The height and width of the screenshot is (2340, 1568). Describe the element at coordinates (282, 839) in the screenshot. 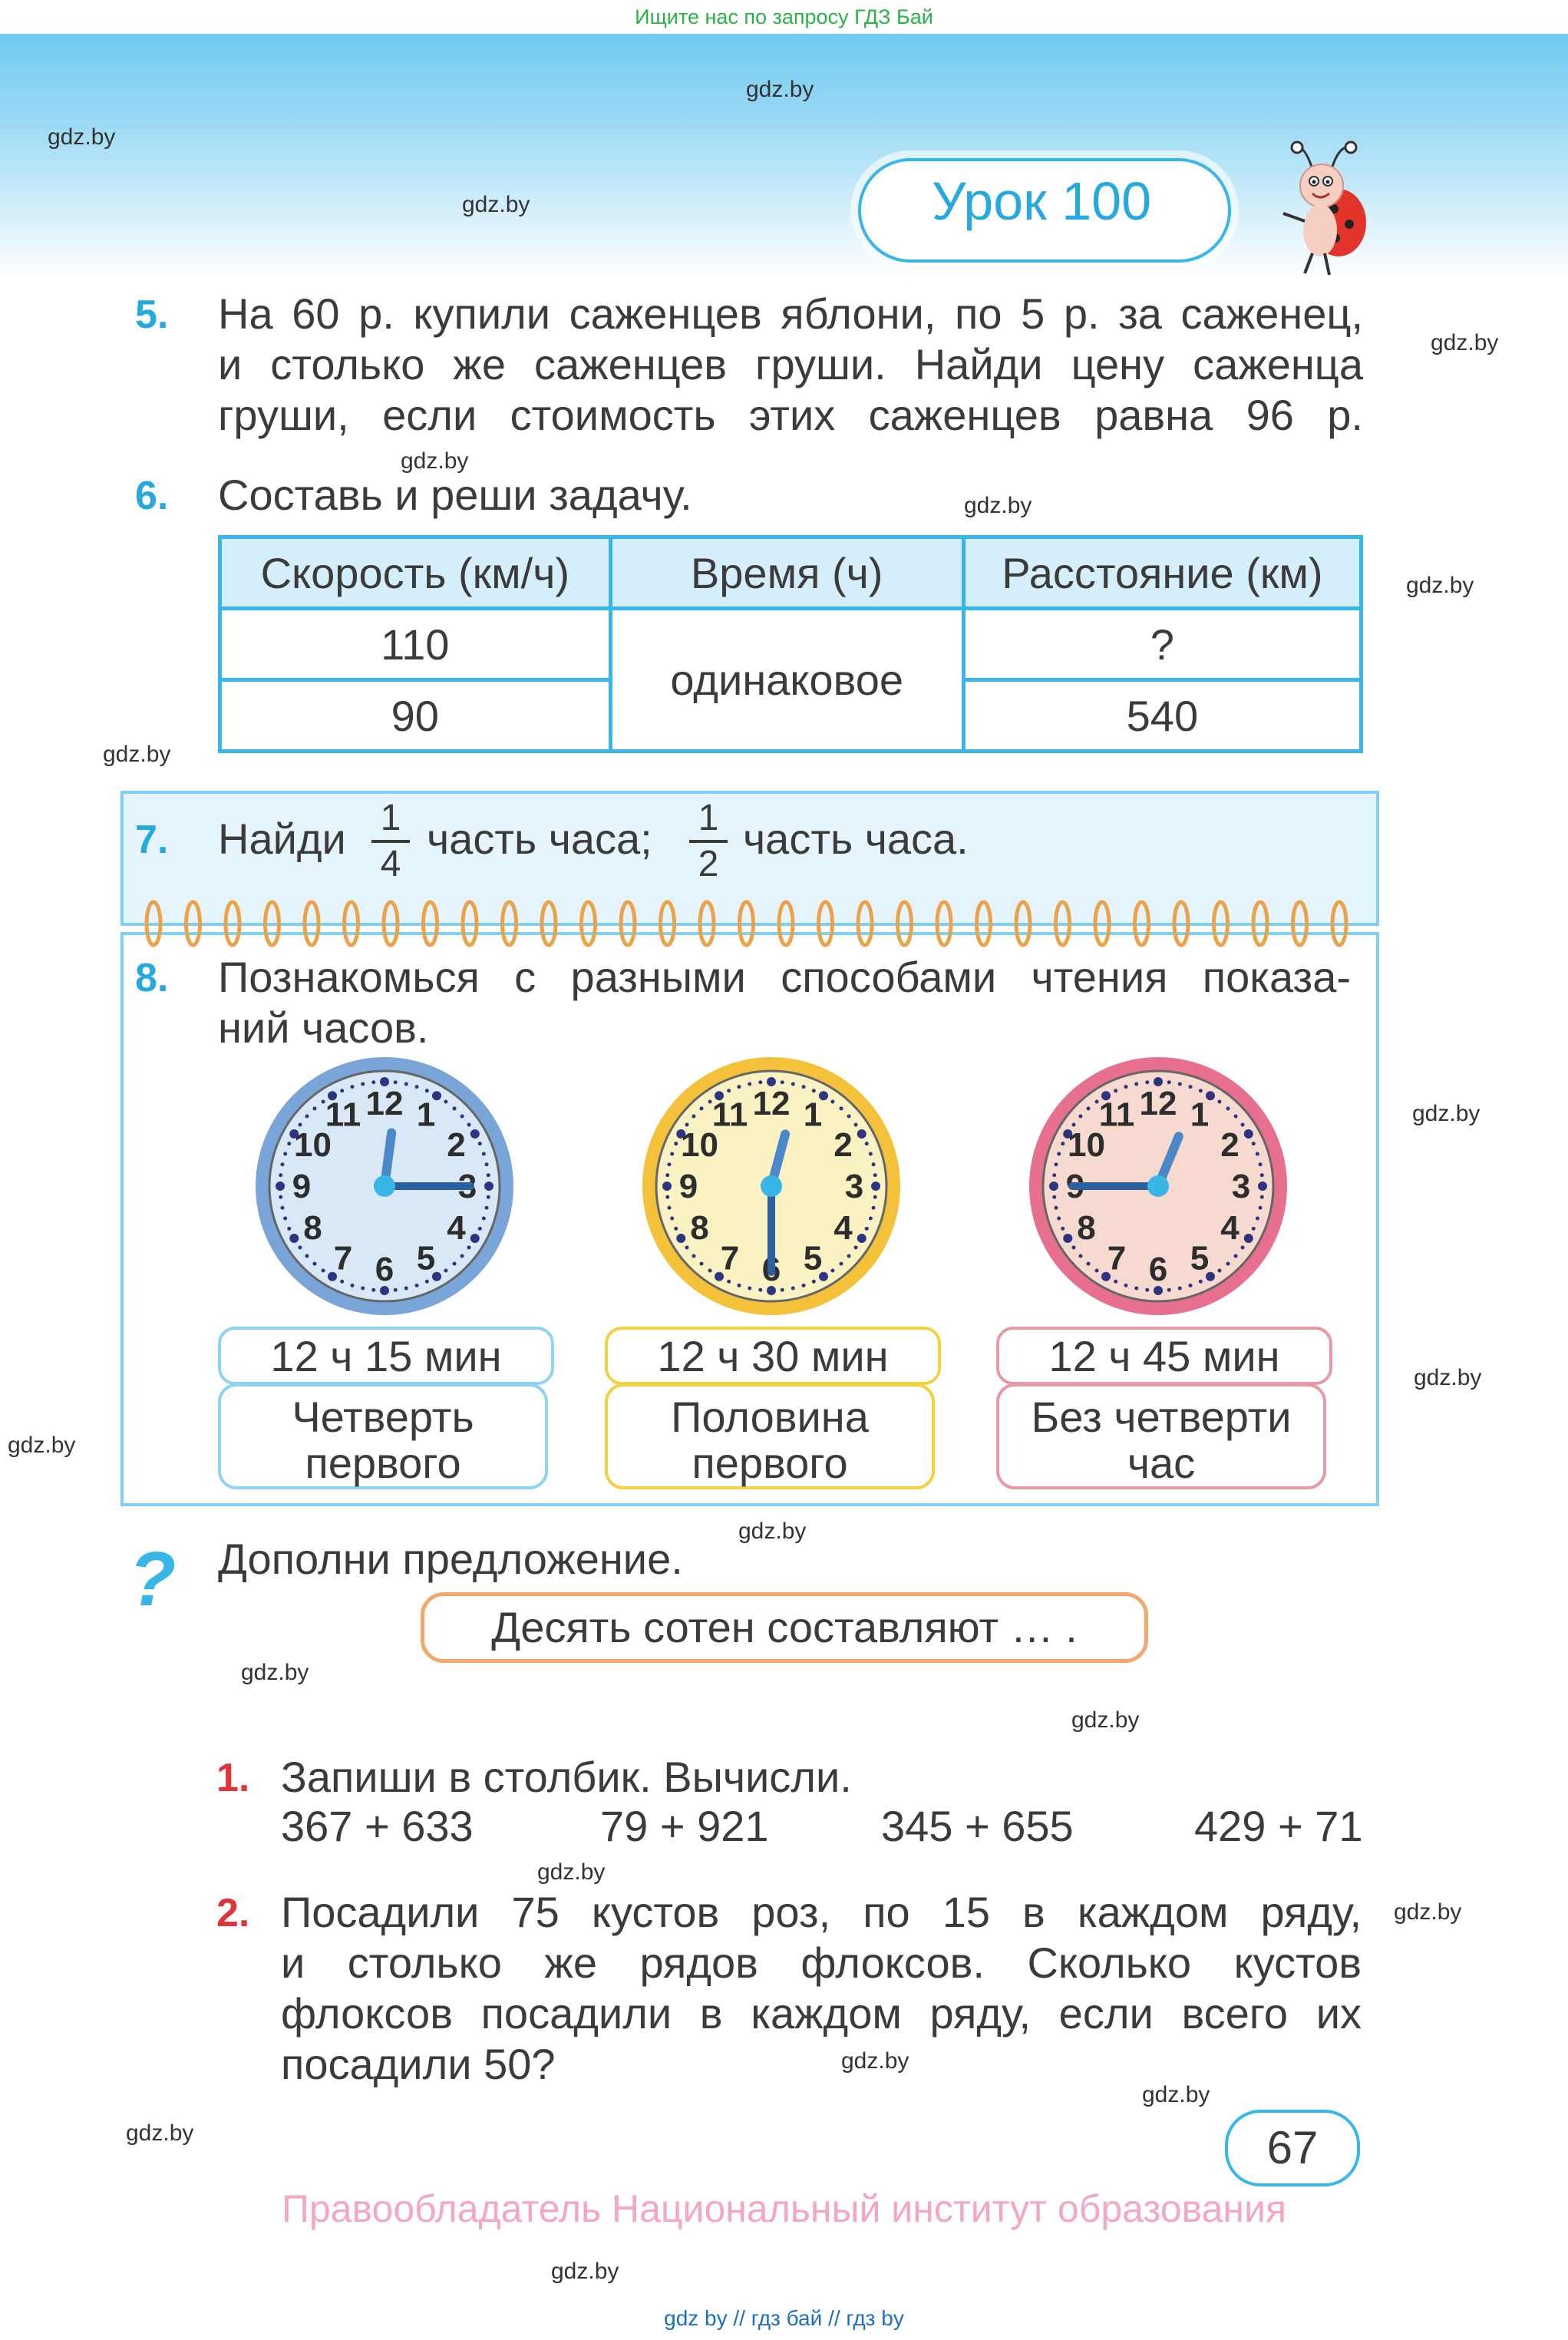

I see `task7-word: Найди` at that location.